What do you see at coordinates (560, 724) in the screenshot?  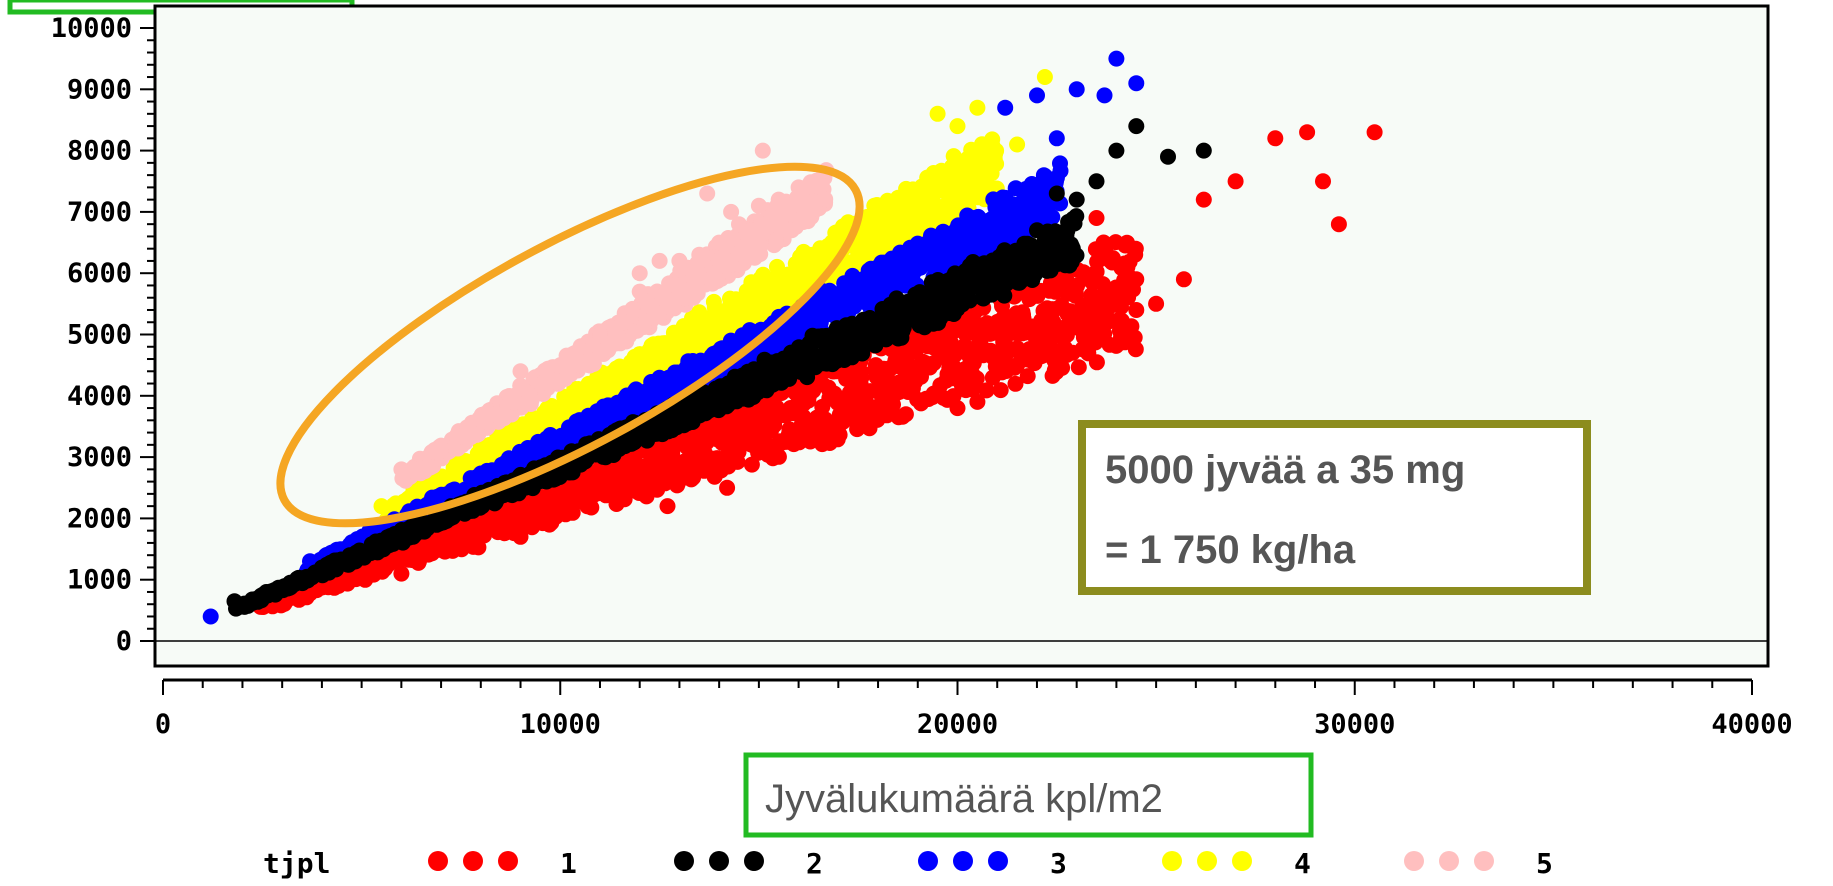 I see `x-tick-label: 10000` at bounding box center [560, 724].